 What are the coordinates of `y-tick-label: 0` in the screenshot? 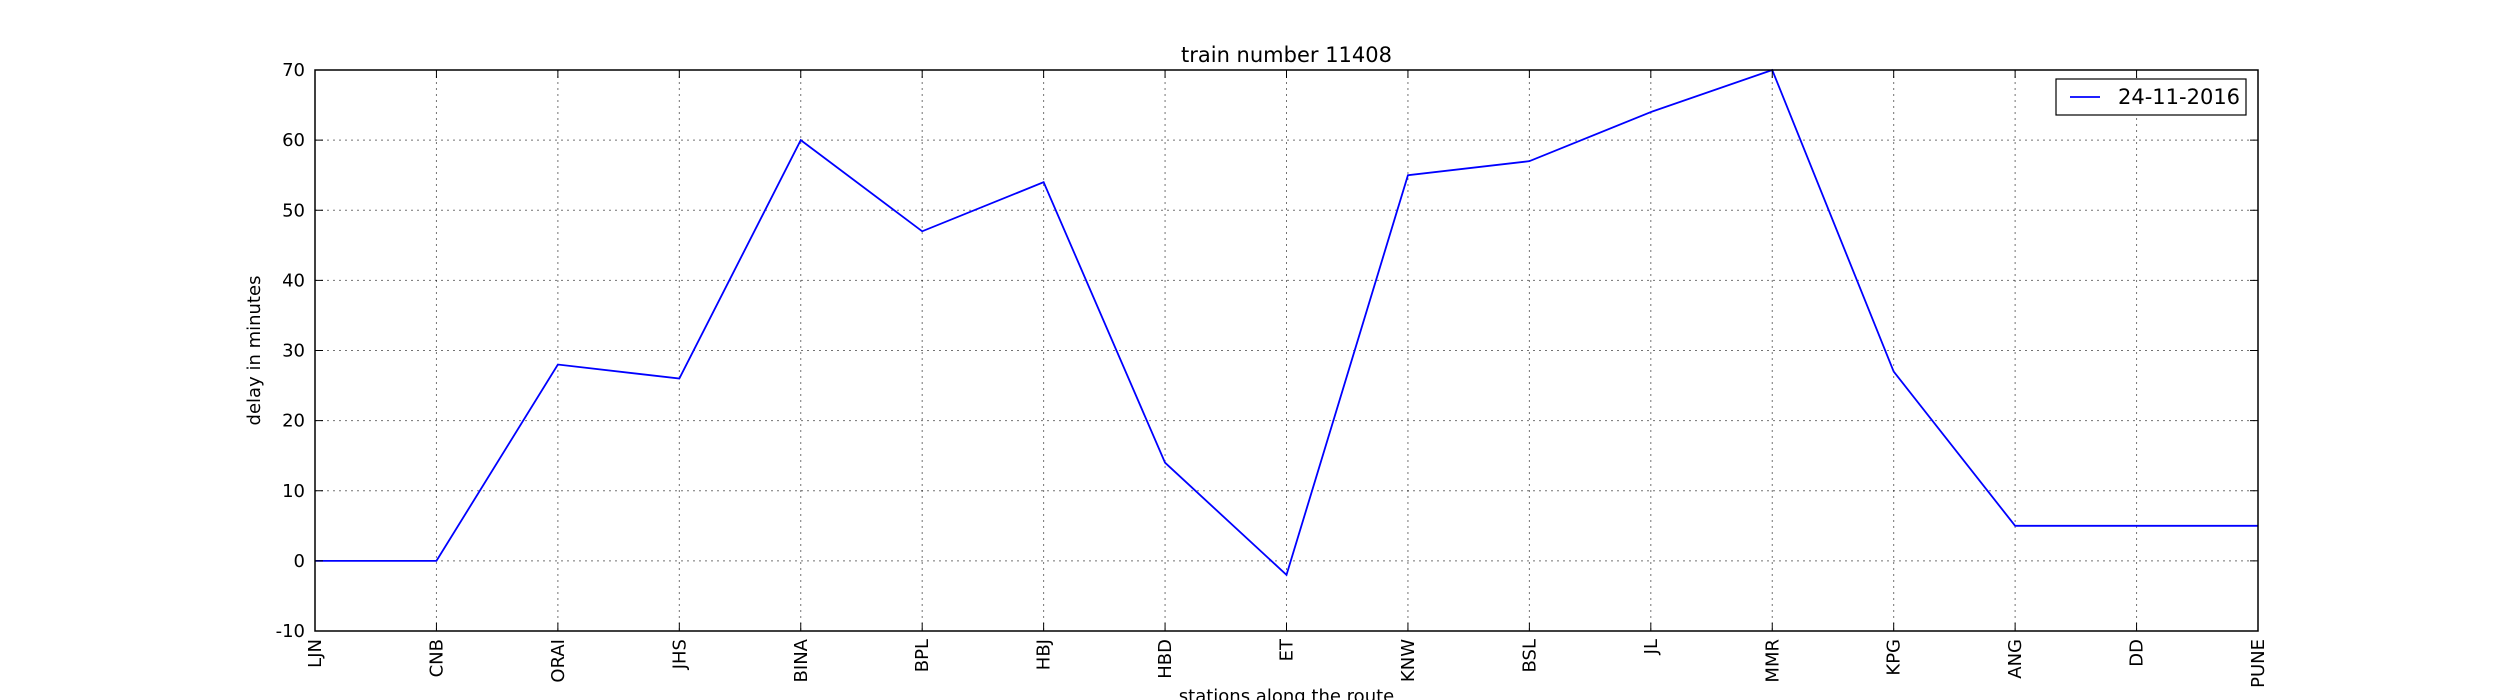 It's located at (299, 561).